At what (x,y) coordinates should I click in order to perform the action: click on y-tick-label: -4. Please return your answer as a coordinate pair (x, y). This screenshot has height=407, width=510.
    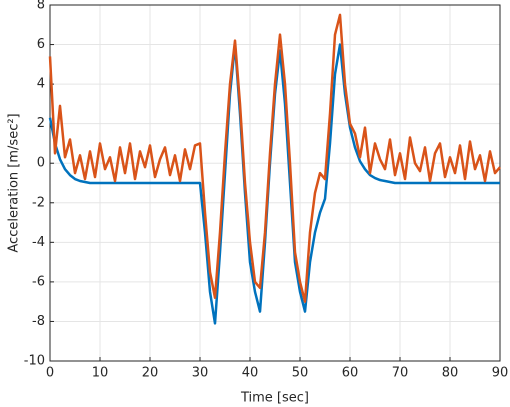
    Looking at the image, I should click on (38, 242).